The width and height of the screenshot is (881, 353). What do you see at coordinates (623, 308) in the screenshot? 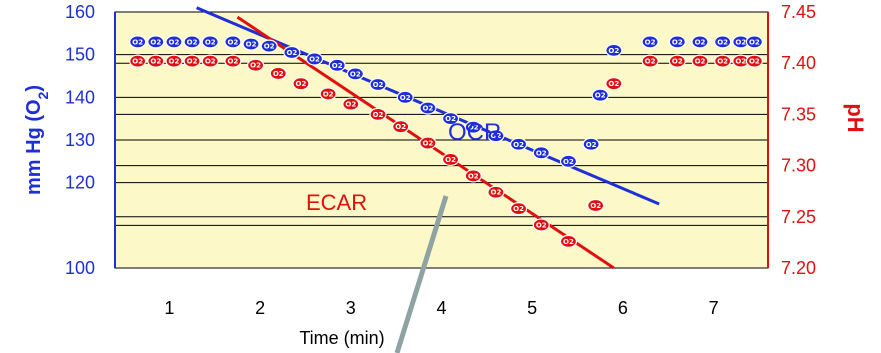
I see `x-tick-label: 6` at bounding box center [623, 308].